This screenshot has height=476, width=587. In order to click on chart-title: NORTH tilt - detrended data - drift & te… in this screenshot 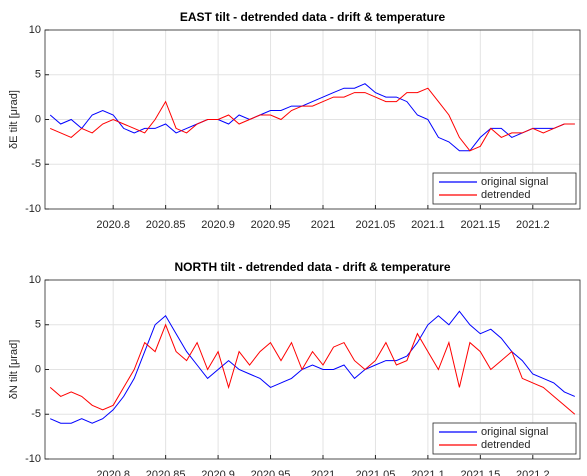, I will do `click(312, 267)`.